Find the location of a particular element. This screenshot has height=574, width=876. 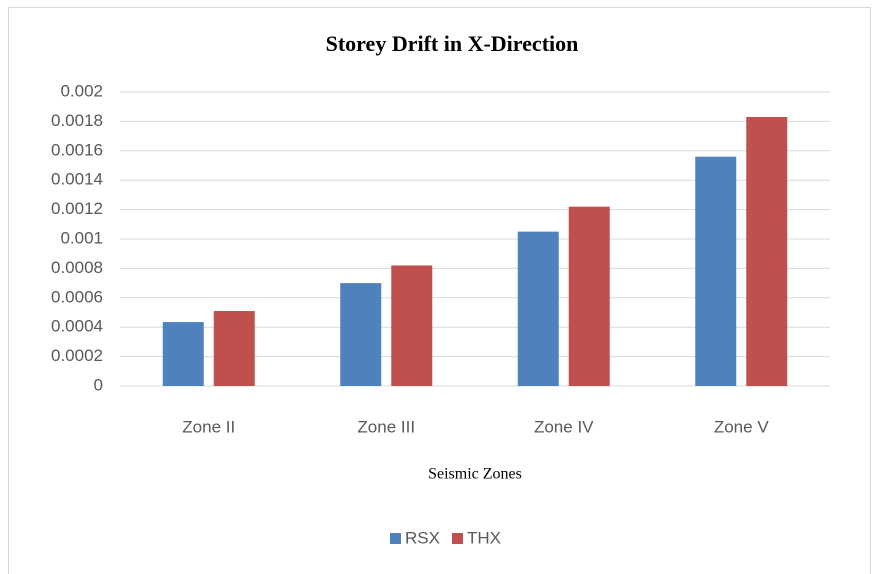

x-tick-label: Zone II is located at coordinates (208, 426).